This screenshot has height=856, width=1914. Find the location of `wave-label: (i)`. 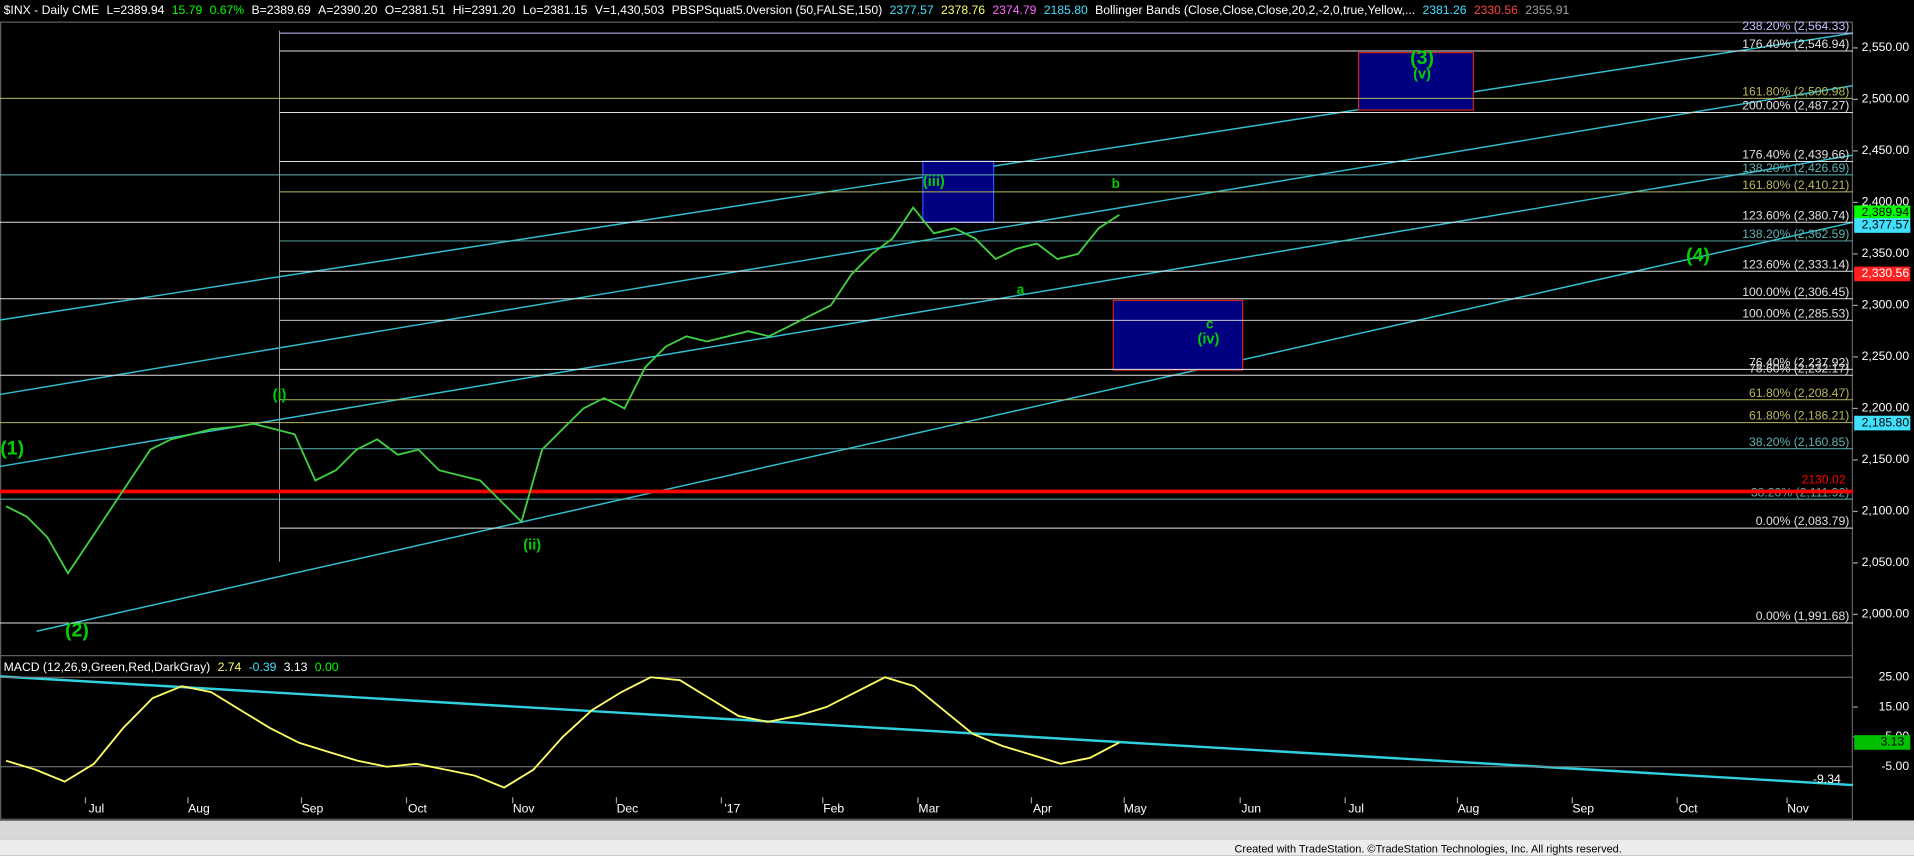

wave-label: (i) is located at coordinates (280, 396).